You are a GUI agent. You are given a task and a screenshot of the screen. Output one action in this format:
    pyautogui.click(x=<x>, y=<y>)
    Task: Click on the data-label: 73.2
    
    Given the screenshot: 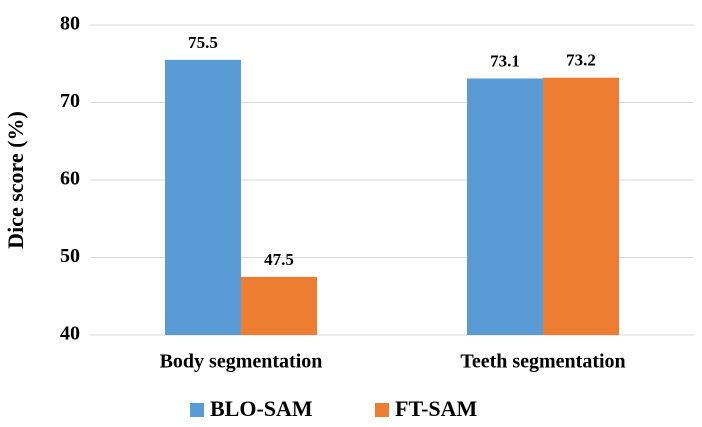 What is the action you would take?
    pyautogui.click(x=581, y=60)
    